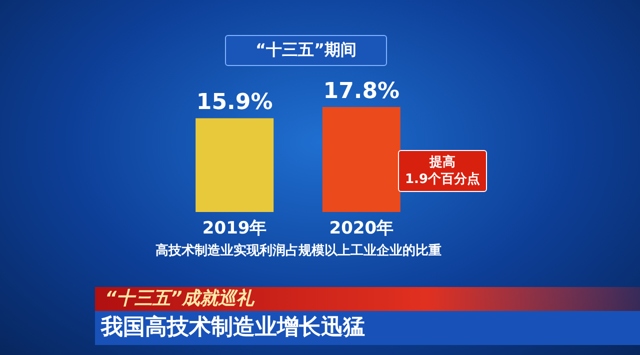  I want to click on x-tick-label: 2020年, so click(361, 228).